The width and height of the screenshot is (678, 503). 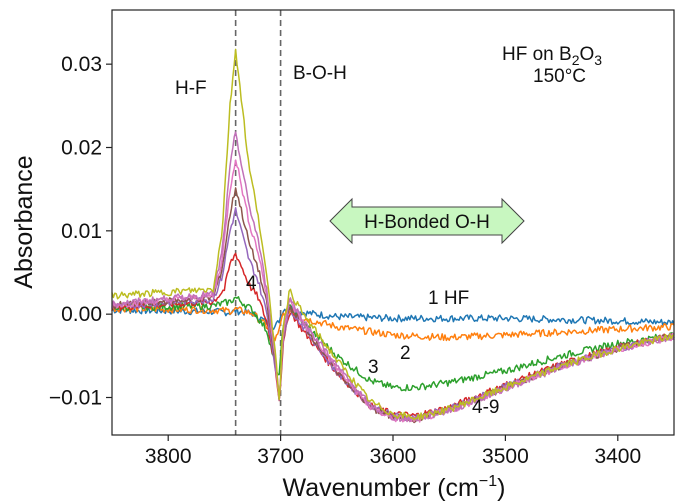 I want to click on x-axis-ticks: 3800 3700 3600 3500 3400, so click(x=393, y=451).